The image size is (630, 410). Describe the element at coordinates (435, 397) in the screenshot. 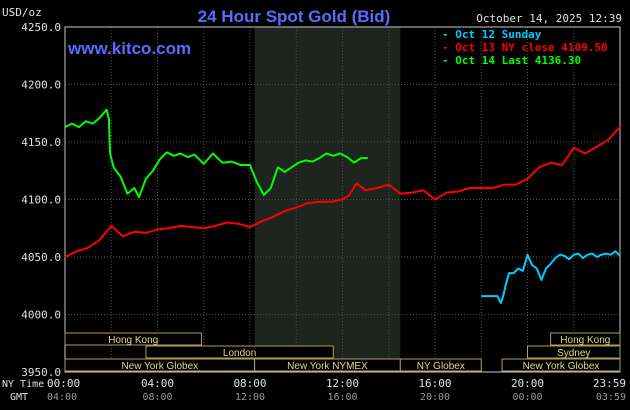

I see `x-tick-label-gmt: 20:00` at that location.